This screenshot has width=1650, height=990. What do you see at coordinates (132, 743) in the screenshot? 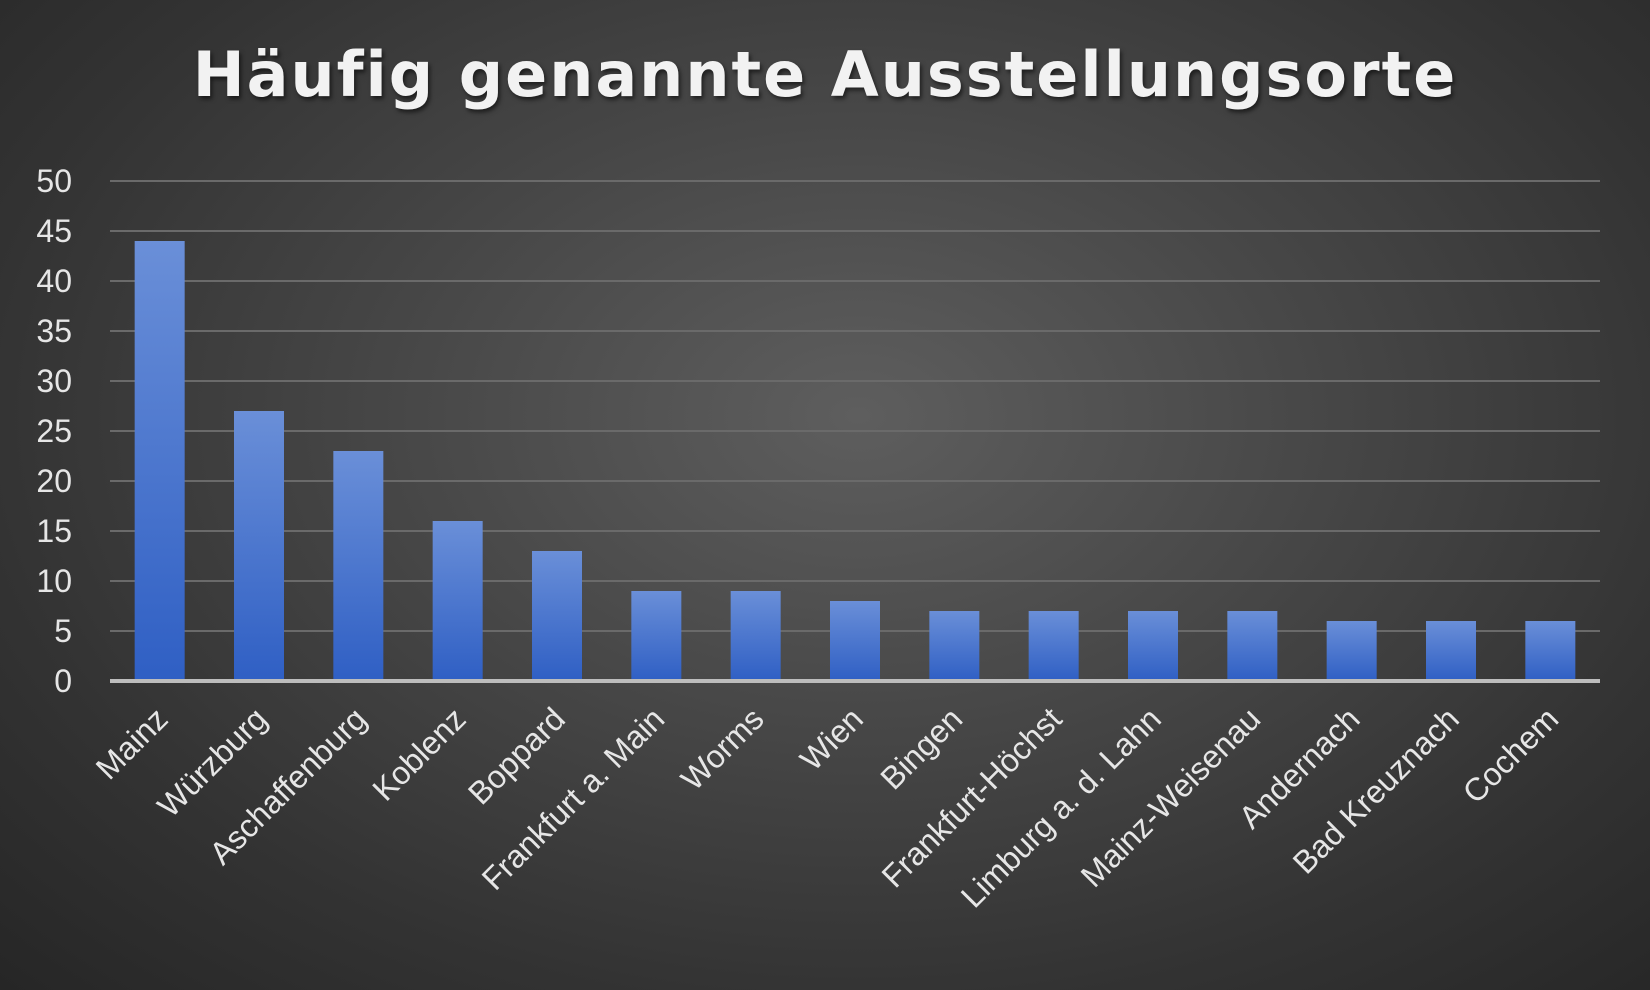
I see `x-tick-label: Mainz` at bounding box center [132, 743].